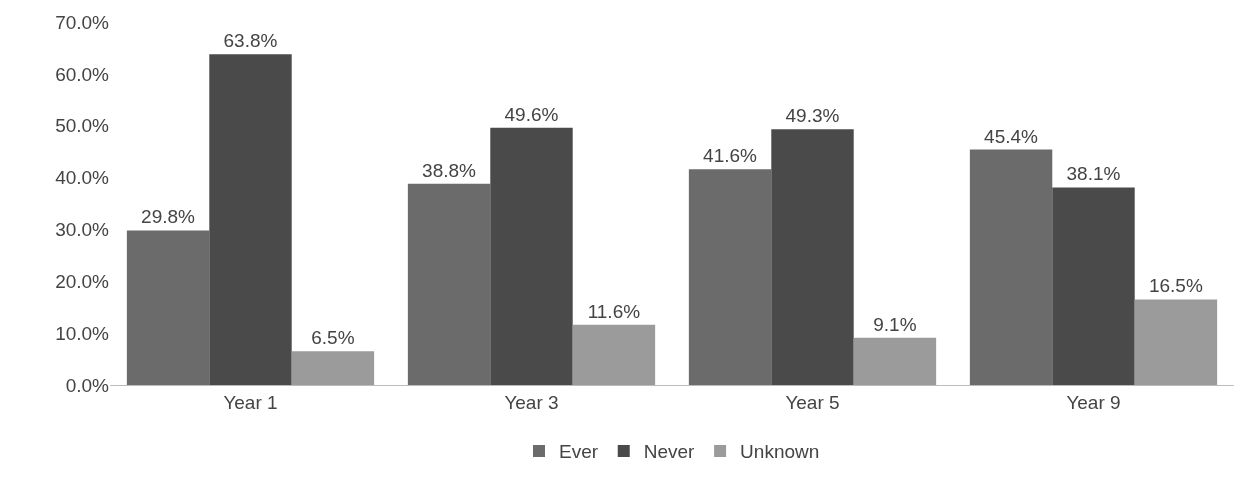 This screenshot has width=1254, height=482. Describe the element at coordinates (82, 22) in the screenshot. I see `y-tick-label: 70.0%` at that location.